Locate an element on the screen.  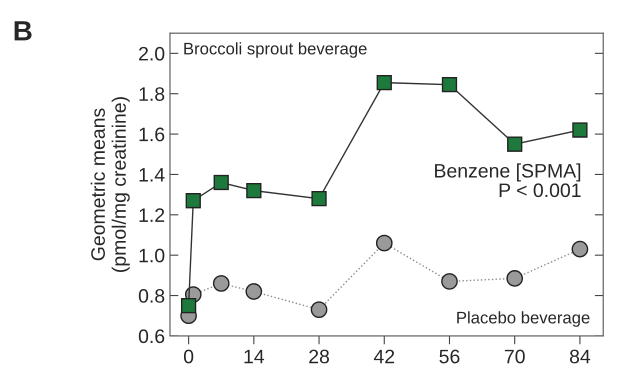
annotation: Benzene [SPMA] P < 0.001 is located at coordinates (508, 180).